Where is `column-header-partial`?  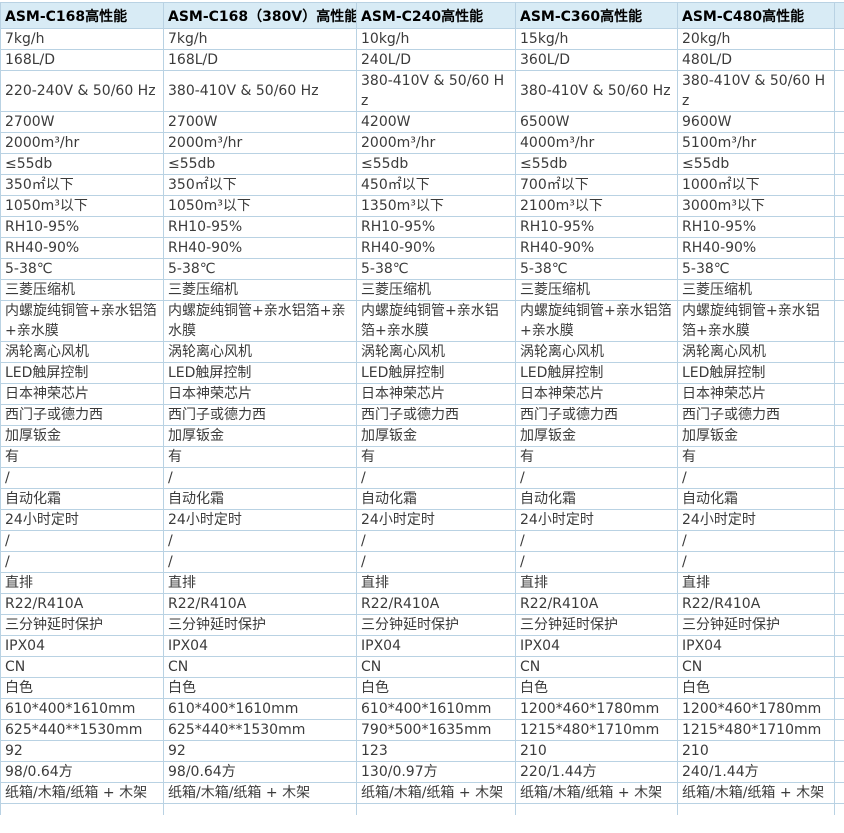
column-header-partial is located at coordinates (839, 15).